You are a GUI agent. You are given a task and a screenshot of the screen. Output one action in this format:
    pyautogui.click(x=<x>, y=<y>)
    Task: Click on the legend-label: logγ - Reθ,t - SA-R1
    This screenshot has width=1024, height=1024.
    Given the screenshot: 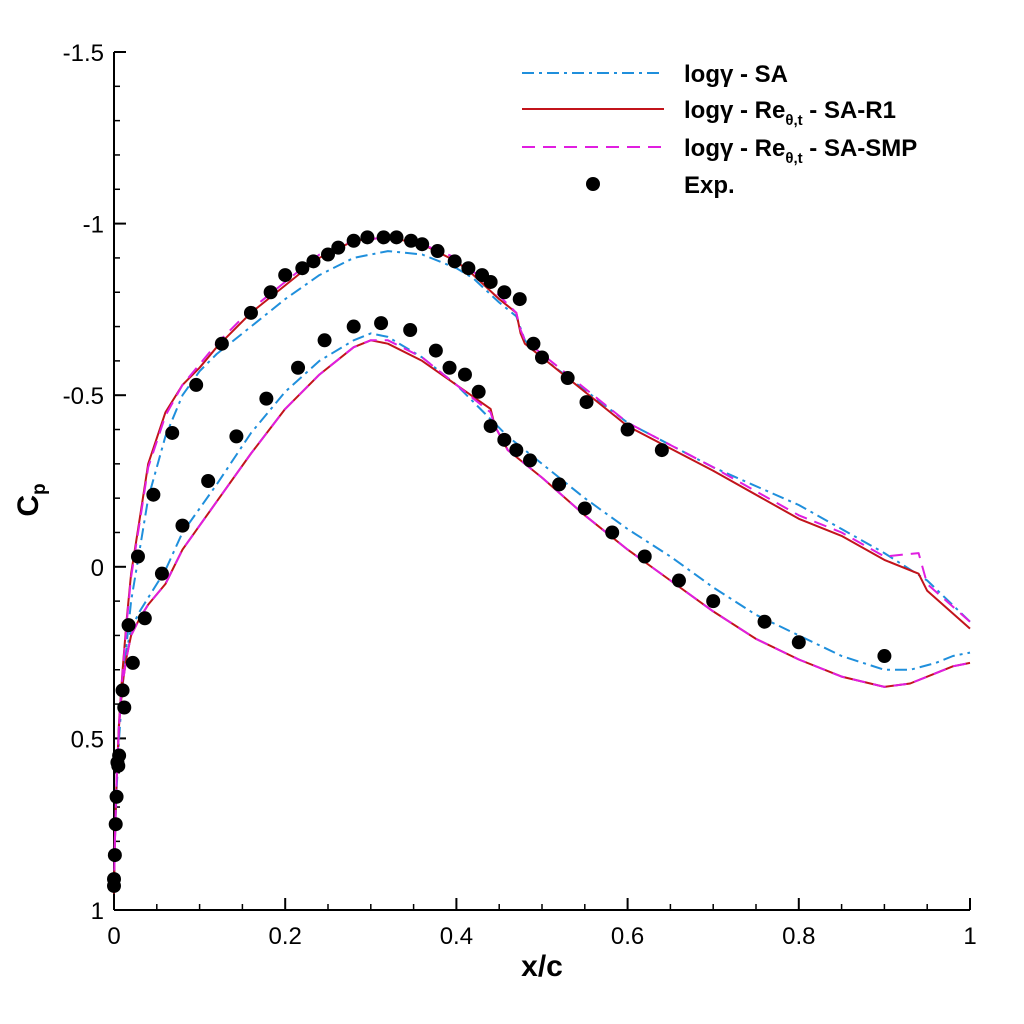 What is the action you would take?
    pyautogui.click(x=790, y=113)
    